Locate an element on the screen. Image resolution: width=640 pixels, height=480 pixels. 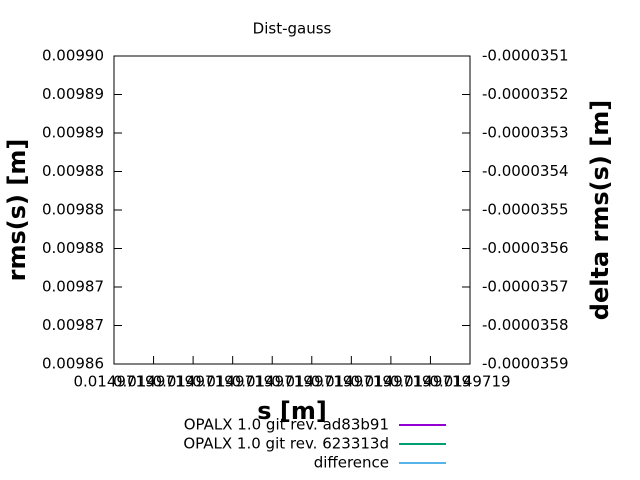
y2-tick-label: -0.0000355 is located at coordinates (525, 210).